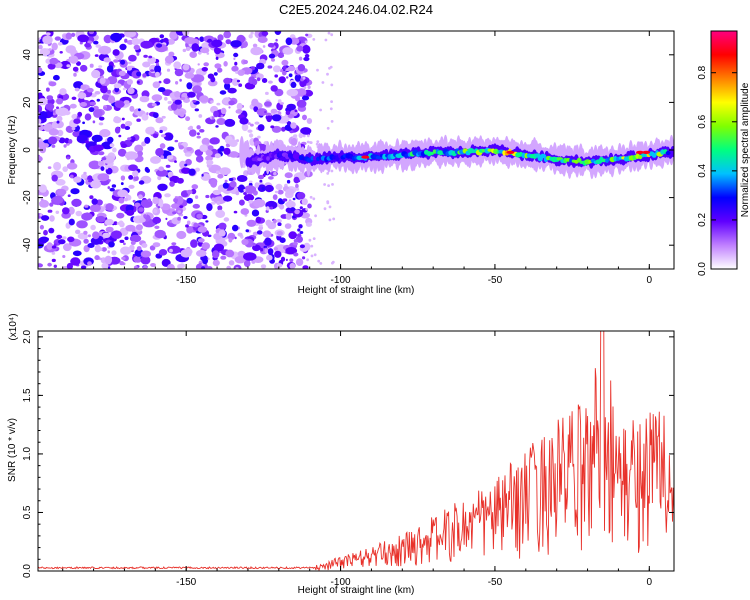  What do you see at coordinates (745, 149) in the screenshot?
I see `colorbar-label: Normalized spectral amplitude` at bounding box center [745, 149].